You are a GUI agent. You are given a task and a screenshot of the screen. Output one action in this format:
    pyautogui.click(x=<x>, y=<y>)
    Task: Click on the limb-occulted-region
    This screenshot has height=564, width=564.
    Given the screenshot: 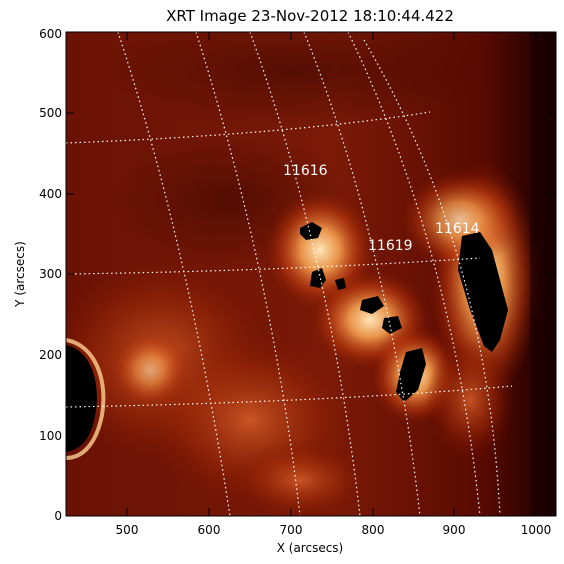 What is the action you would take?
    pyautogui.click(x=81, y=398)
    